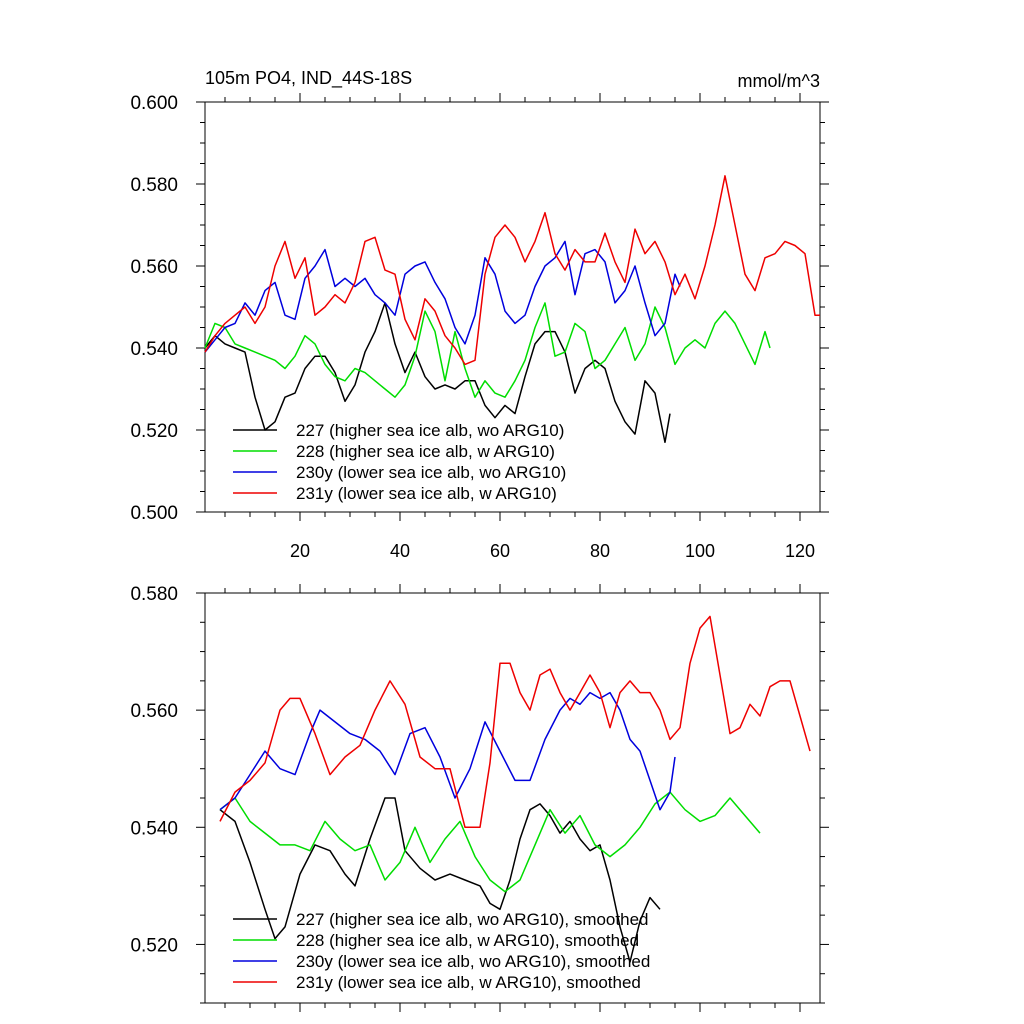  I want to click on x-tick-label: 20, so click(300, 551).